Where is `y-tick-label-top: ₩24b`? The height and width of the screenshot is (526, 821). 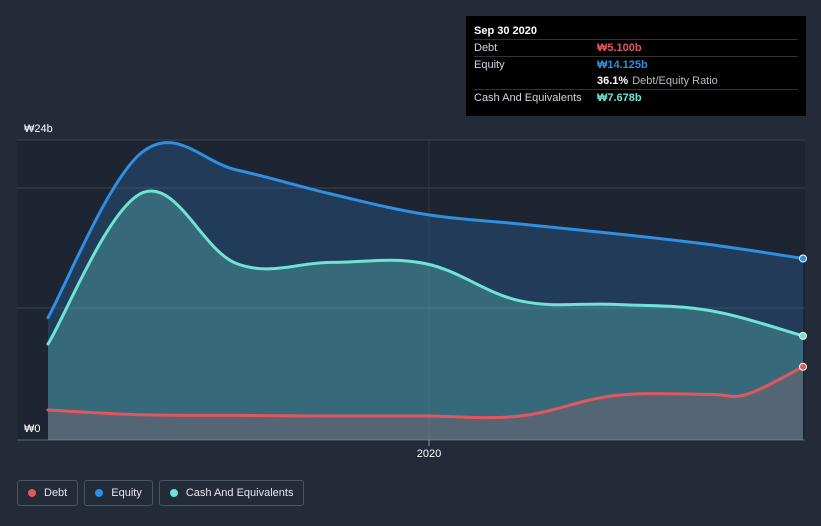 y-tick-label-top: ₩24b is located at coordinates (38, 129).